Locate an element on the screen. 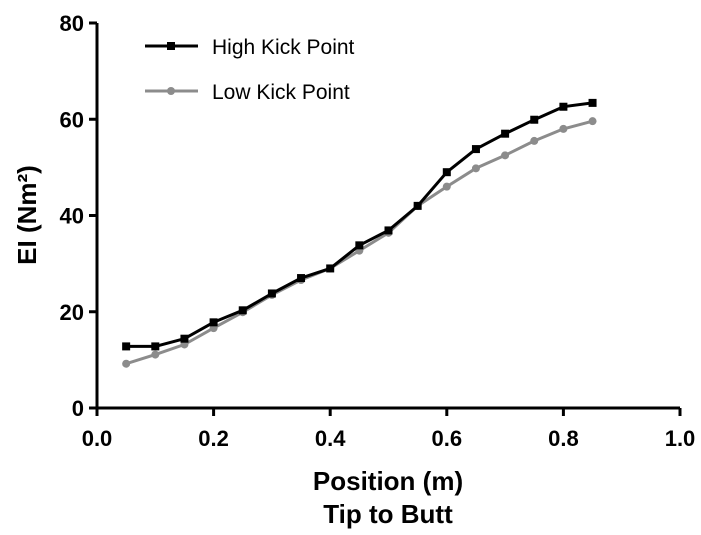 The height and width of the screenshot is (535, 701). y-tick-label: 40 is located at coordinates (72, 216).